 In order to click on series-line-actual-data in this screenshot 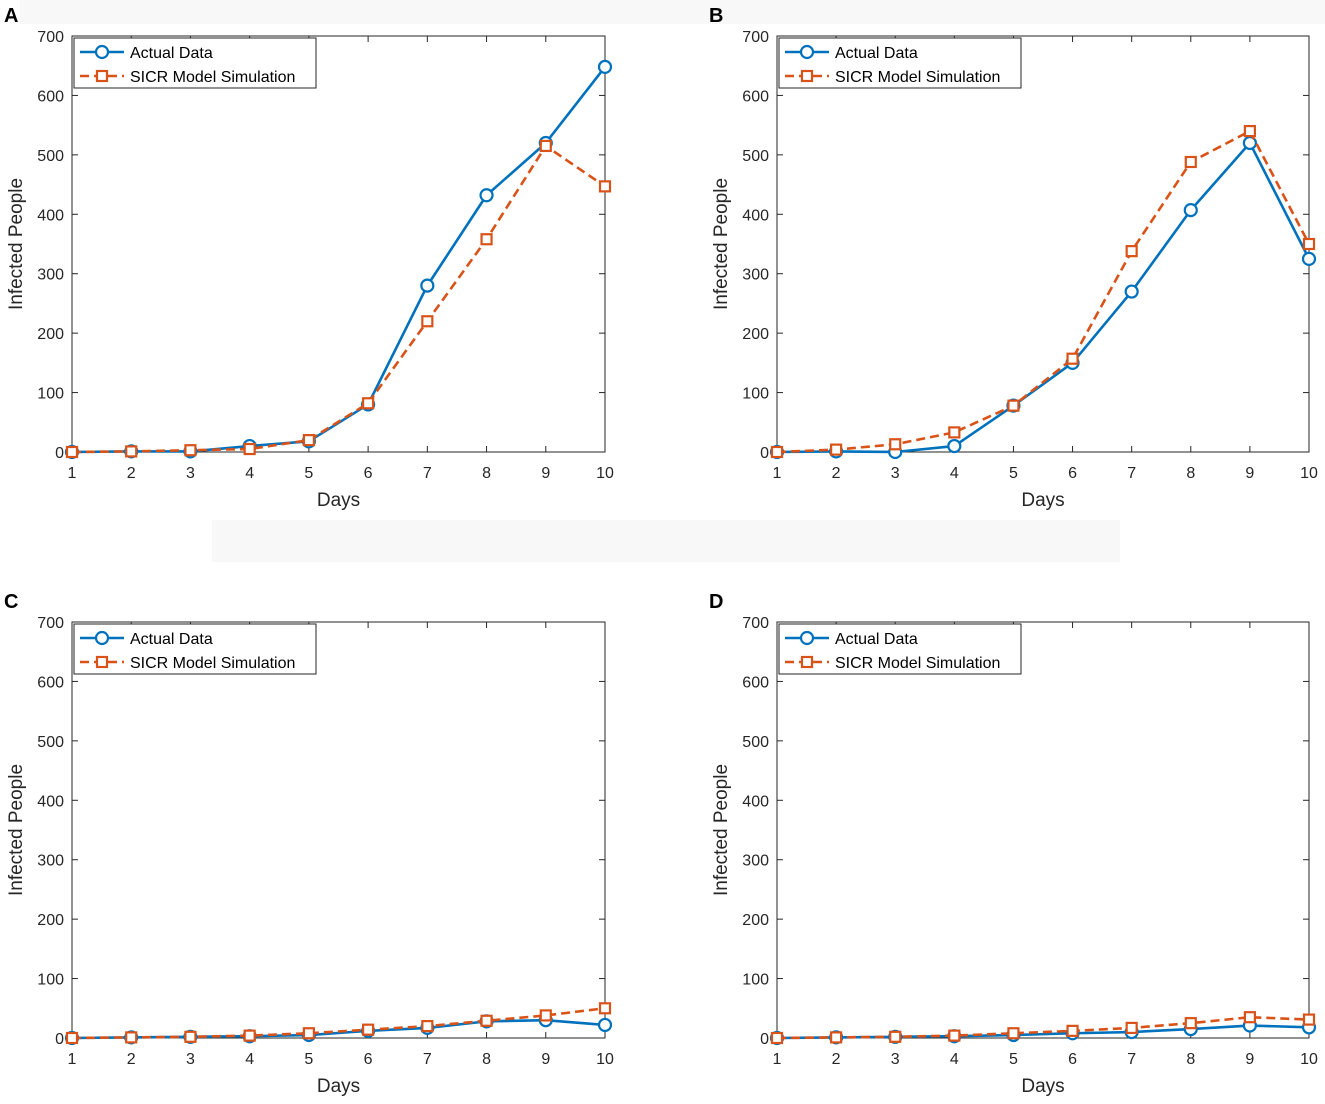, I will do `click(1043, 297)`.